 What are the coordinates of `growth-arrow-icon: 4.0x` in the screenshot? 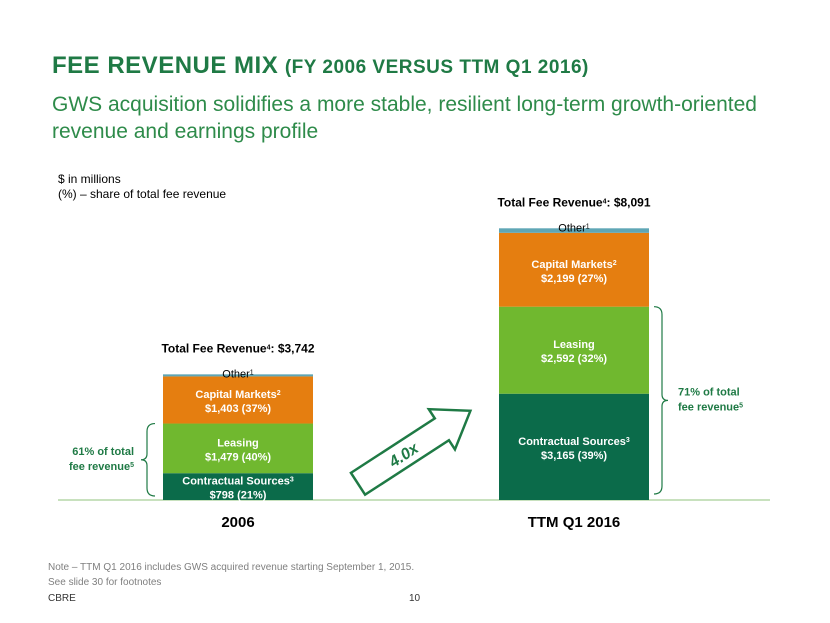 It's located at (411, 452).